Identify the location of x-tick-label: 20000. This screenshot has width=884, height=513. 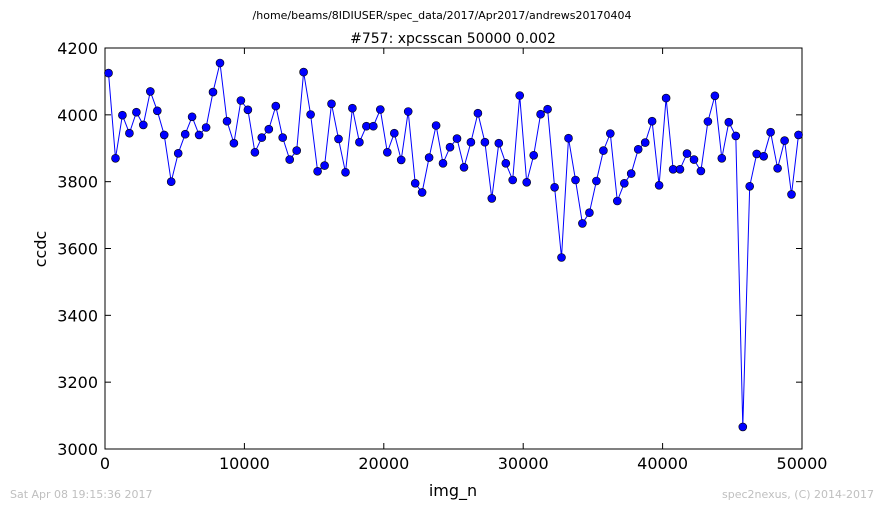
(383, 463).